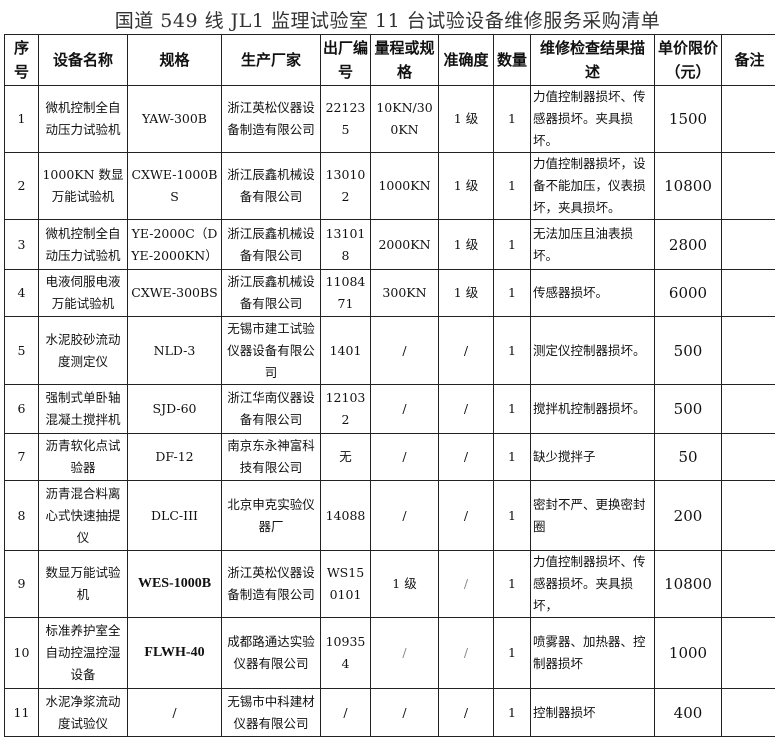 Image resolution: width=775 pixels, height=737 pixels. What do you see at coordinates (593, 653) in the screenshot?
I see `cell-desc: 喷雾器、加热器、控制器损坏` at bounding box center [593, 653].